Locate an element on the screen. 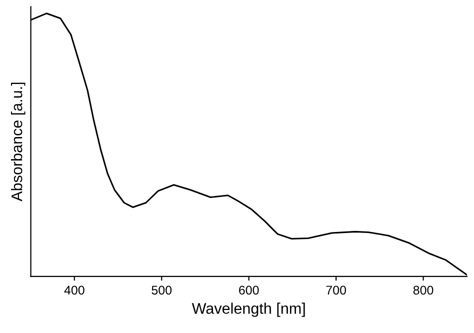  x-axis-title: Wavelength [nm] is located at coordinates (248, 309).